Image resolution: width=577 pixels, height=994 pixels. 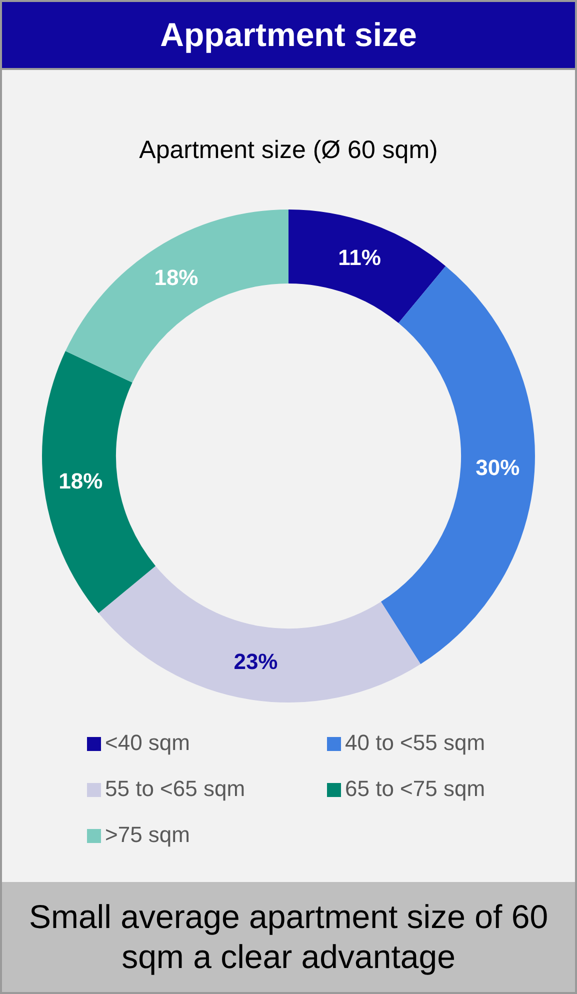 I want to click on data-label: 23%, so click(x=256, y=661).